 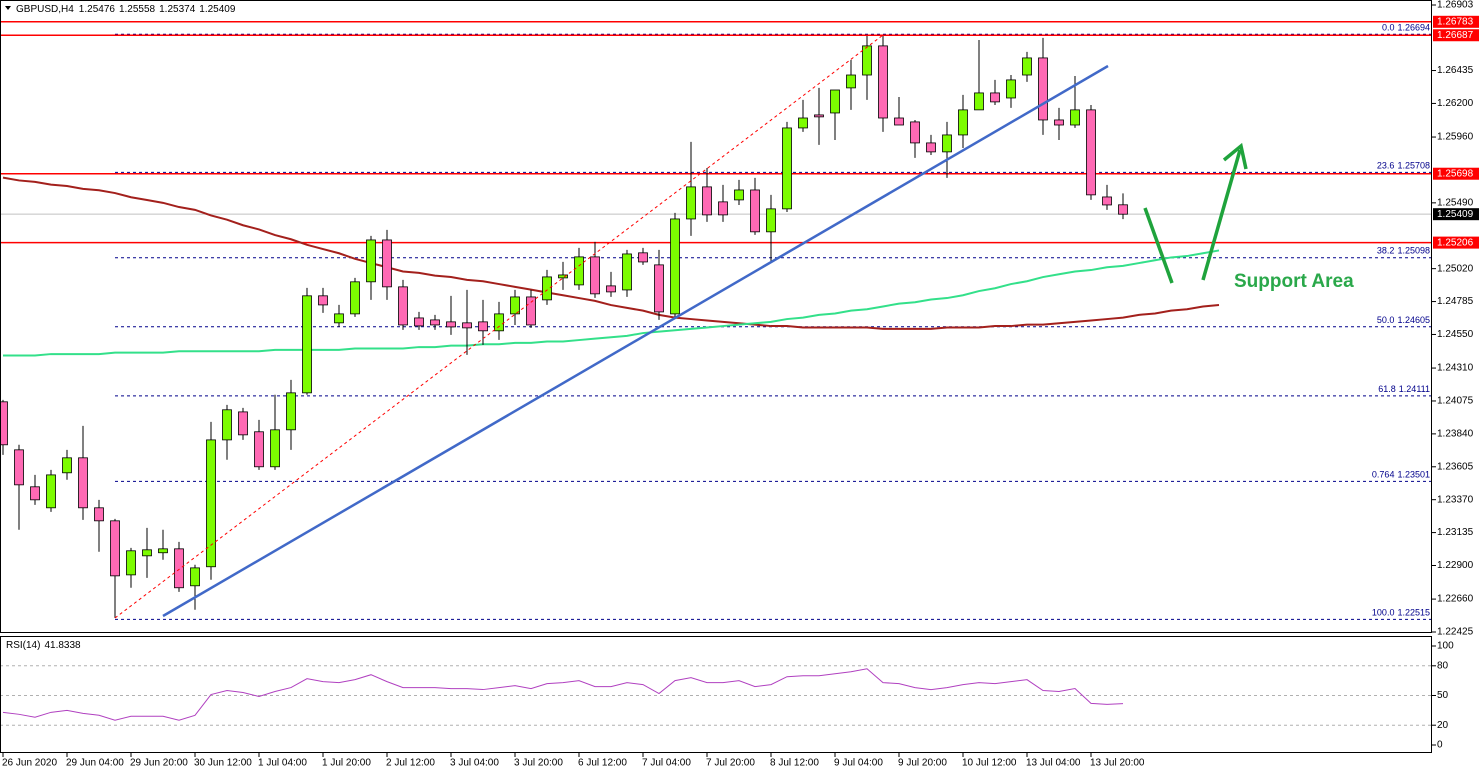 I want to click on y-tick-label: 1.24310, so click(x=1455, y=368).